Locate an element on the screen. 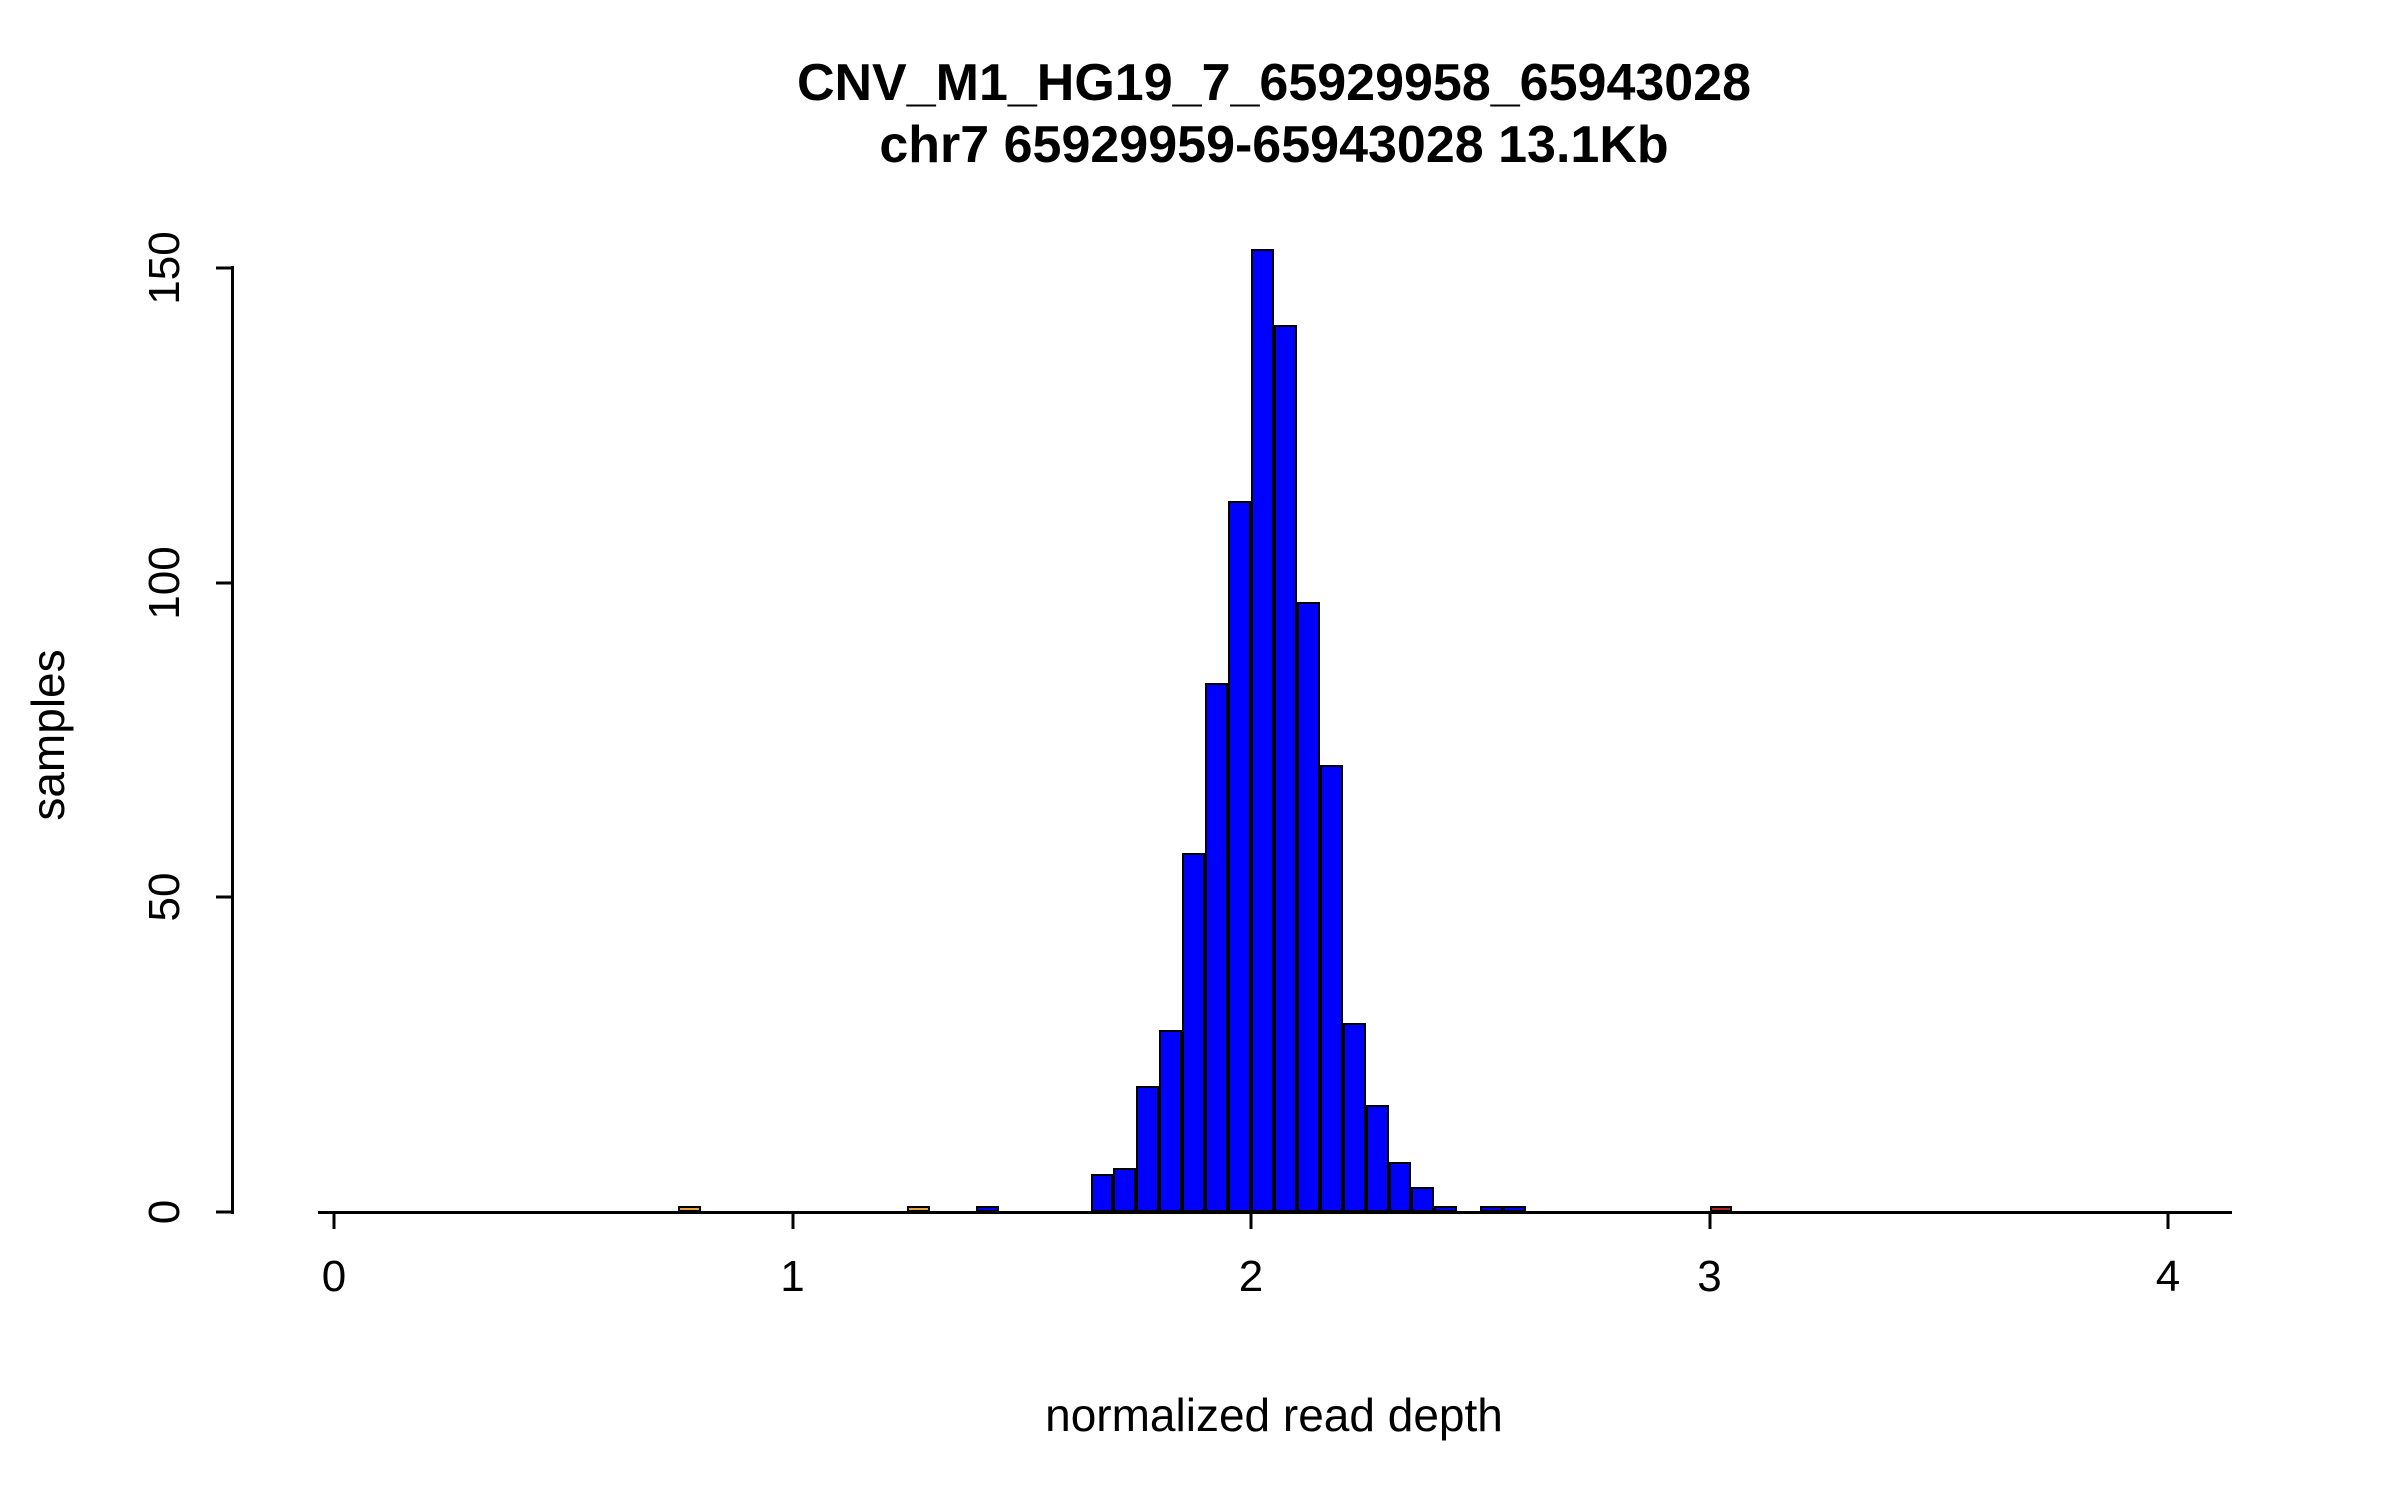 This screenshot has height=1500, width=2400. x-tick-label: 2 is located at coordinates (1251, 1276).